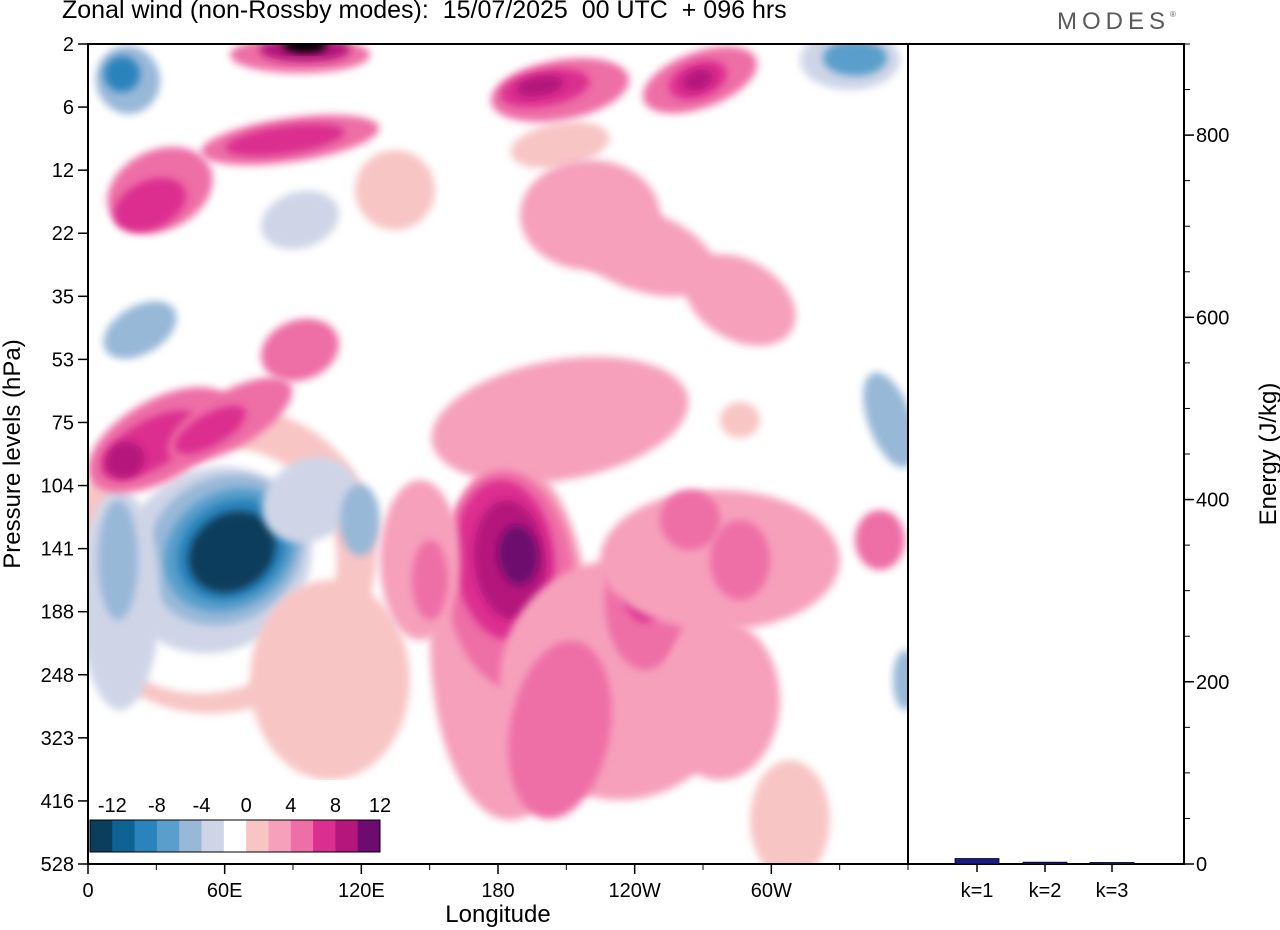  What do you see at coordinates (57, 802) in the screenshot?
I see `y-tick-label: 416` at bounding box center [57, 802].